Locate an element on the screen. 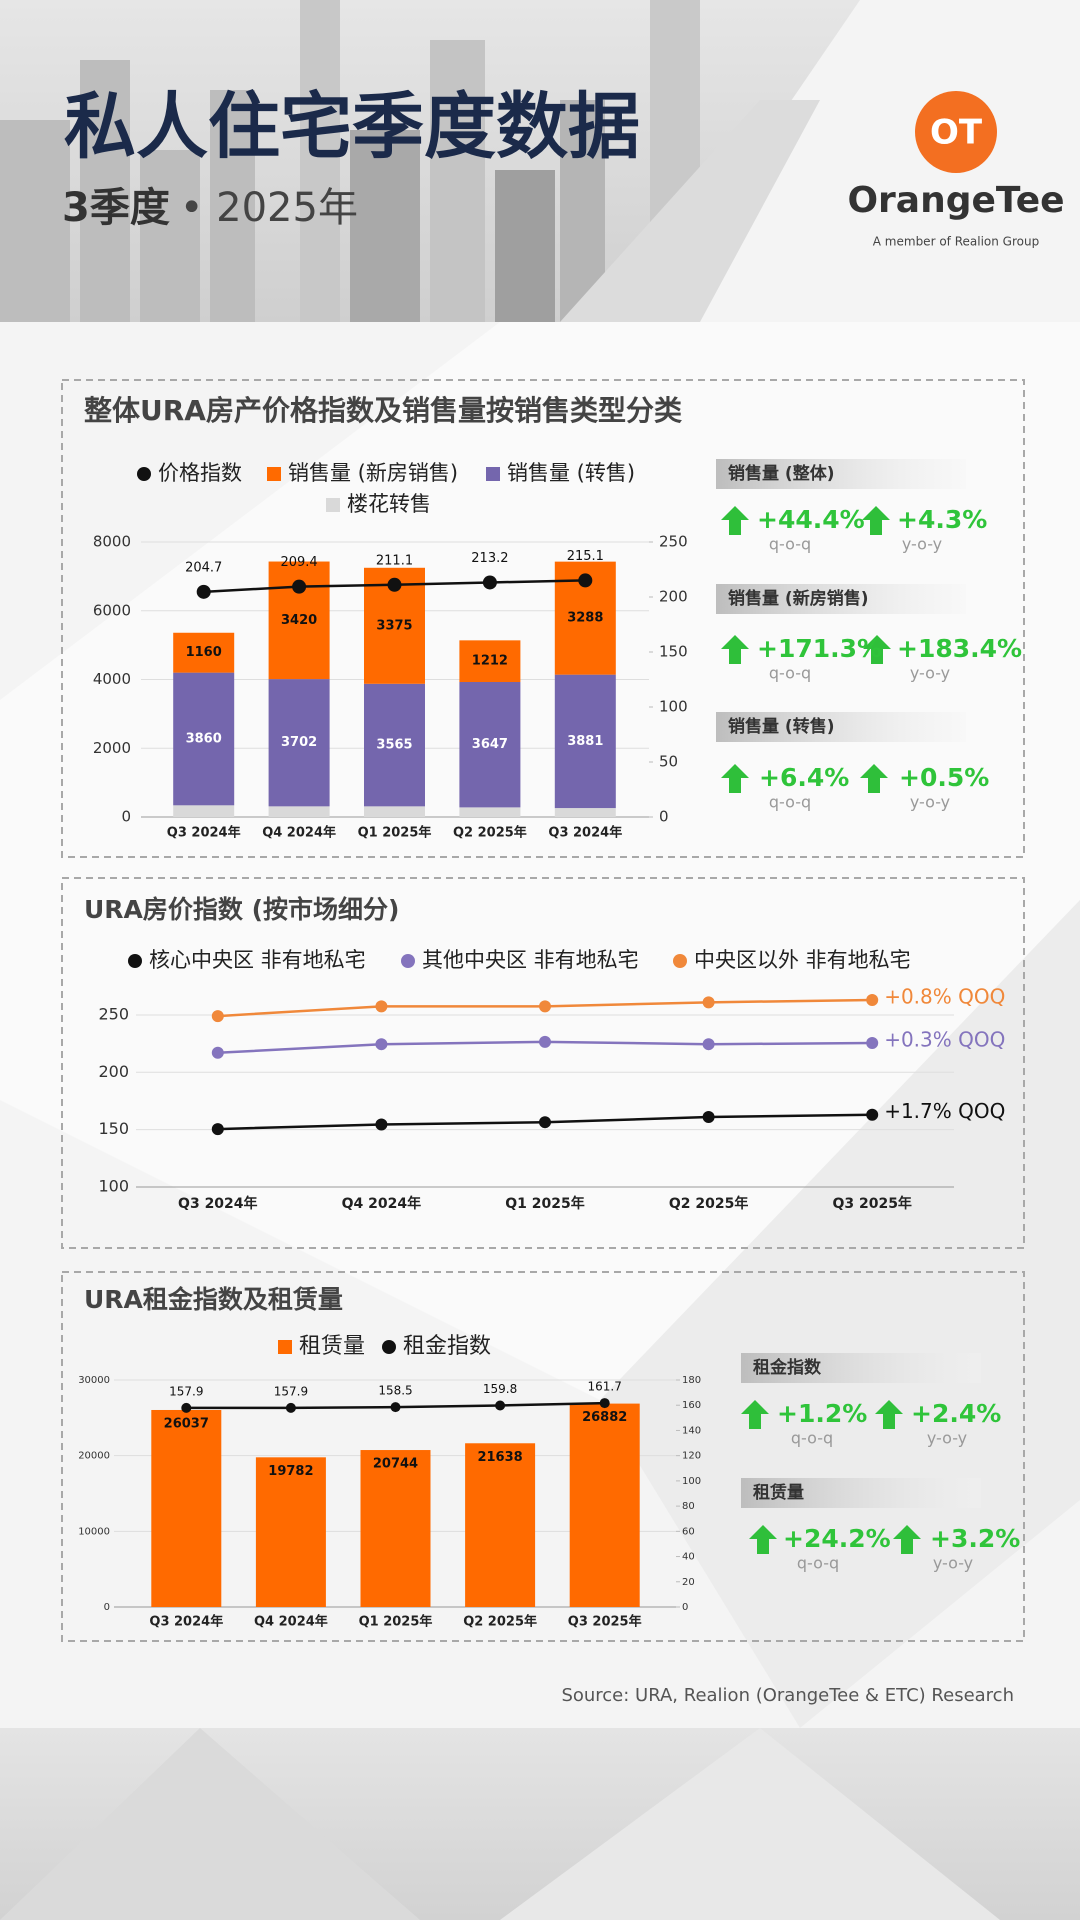  legend-label: 中央区以外 非有地私宅 is located at coordinates (802, 960).